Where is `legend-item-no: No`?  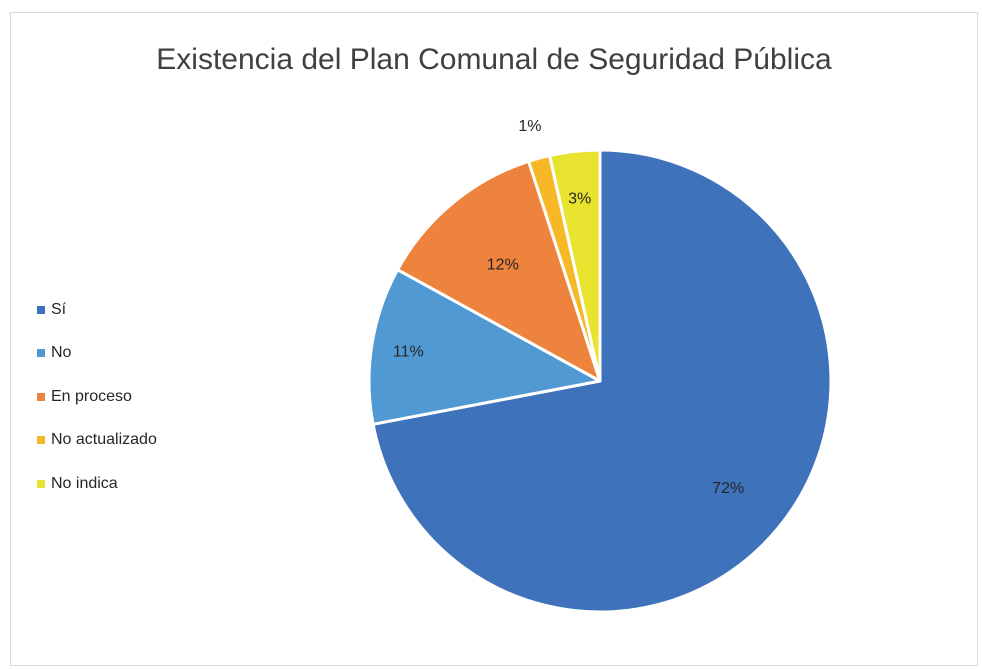
legend-item-no: No is located at coordinates (97, 354).